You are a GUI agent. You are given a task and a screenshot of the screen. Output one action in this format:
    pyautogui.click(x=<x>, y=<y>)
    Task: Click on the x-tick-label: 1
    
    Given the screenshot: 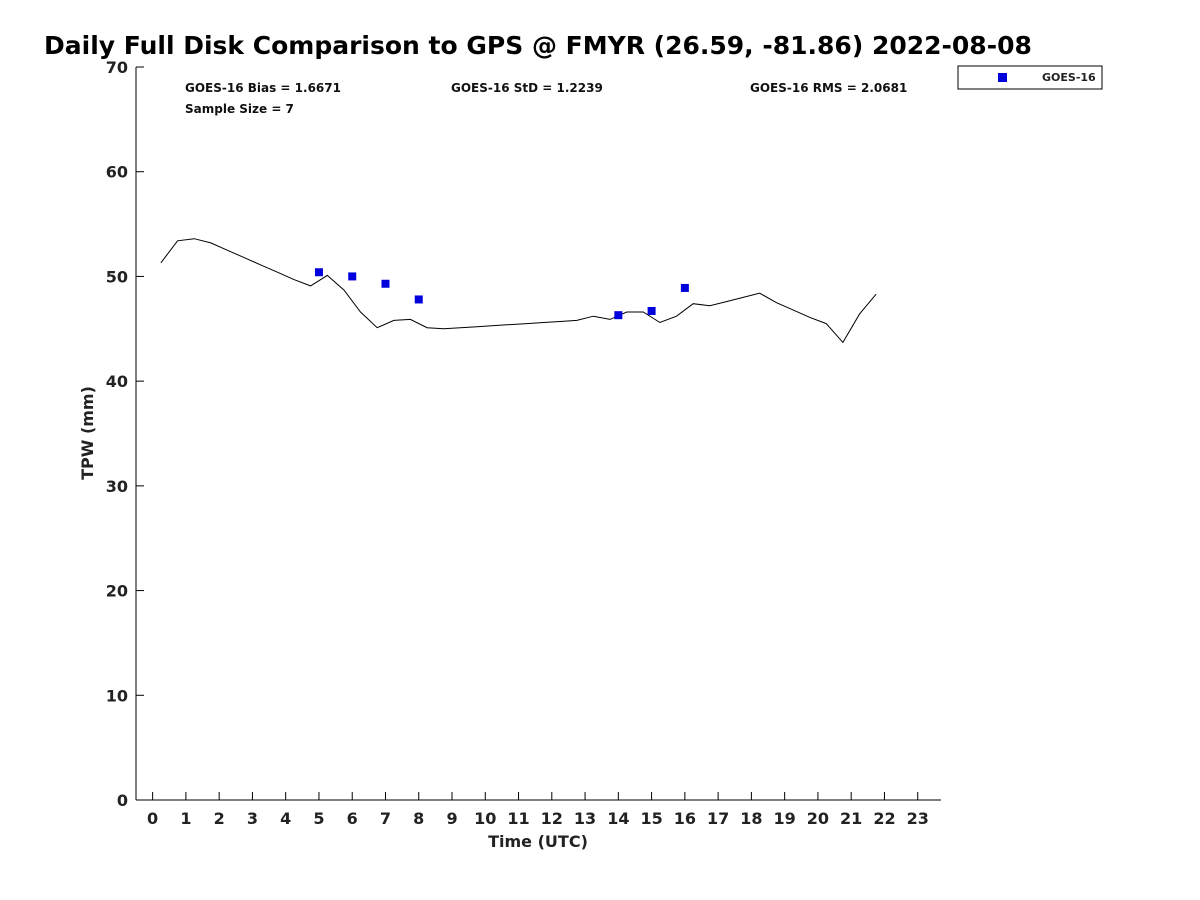 What is the action you would take?
    pyautogui.click(x=185, y=818)
    